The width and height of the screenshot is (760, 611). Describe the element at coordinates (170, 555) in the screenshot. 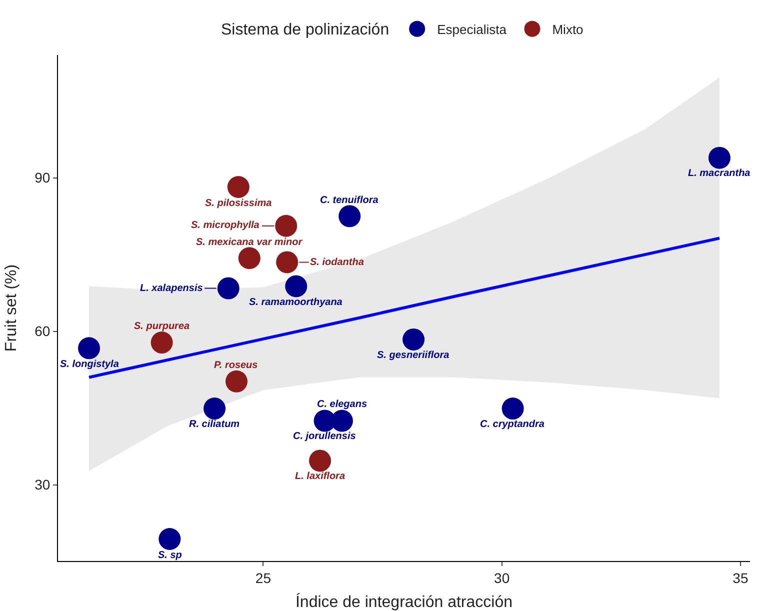

I see `annotation: S. sp` at that location.